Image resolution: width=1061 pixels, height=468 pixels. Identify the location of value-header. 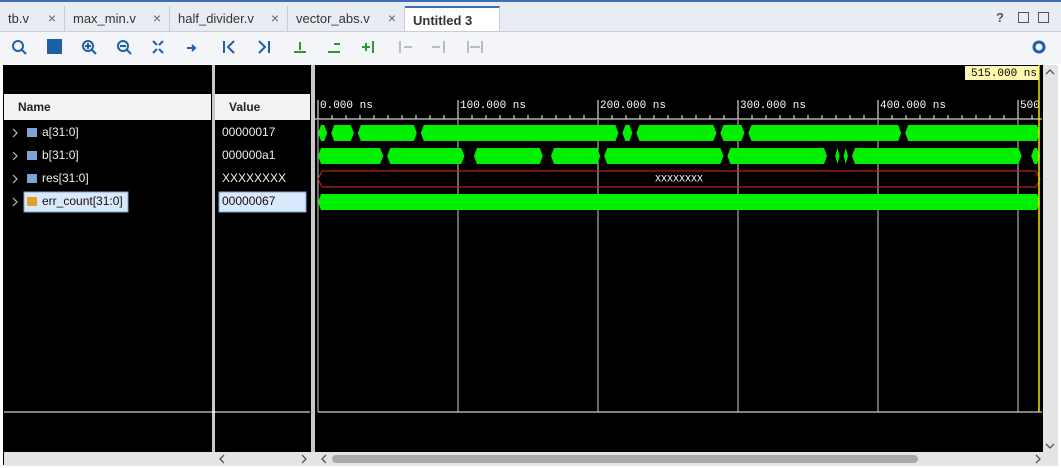
(262, 107).